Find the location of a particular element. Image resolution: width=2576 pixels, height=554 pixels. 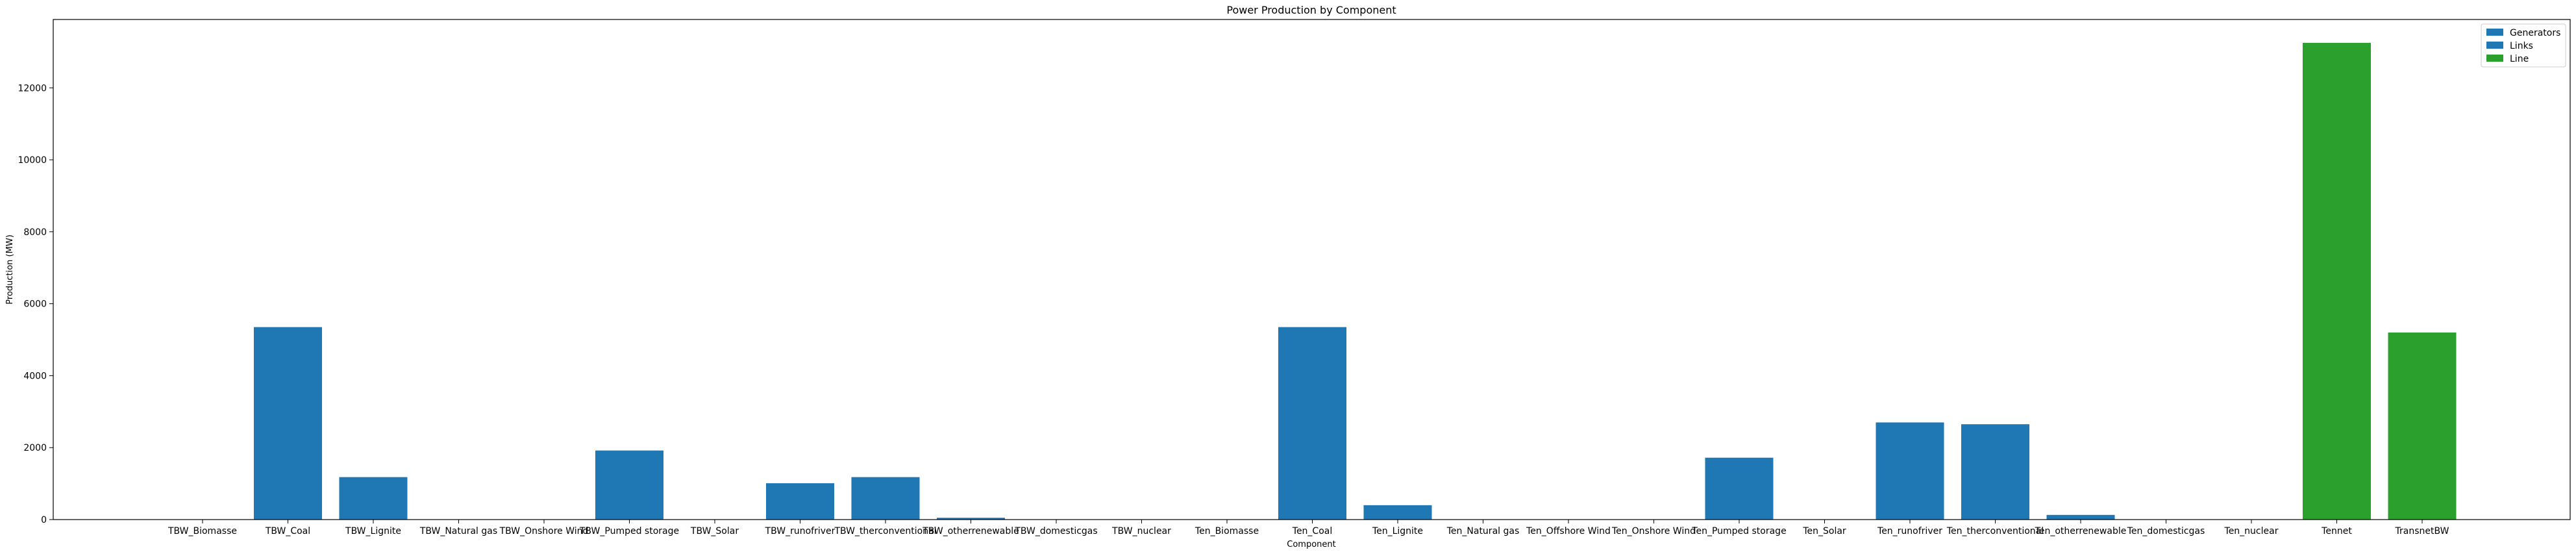

legend-label-links: Links is located at coordinates (2521, 46).